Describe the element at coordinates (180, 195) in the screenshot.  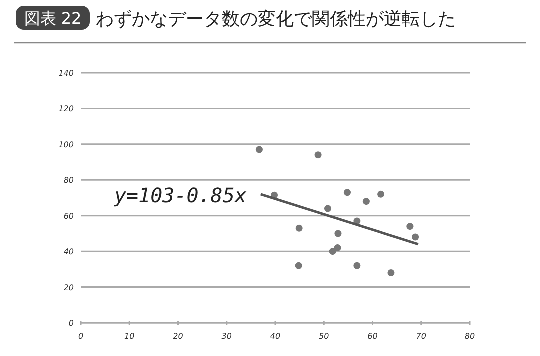
I see `series-label: y=103-0.85x` at that location.